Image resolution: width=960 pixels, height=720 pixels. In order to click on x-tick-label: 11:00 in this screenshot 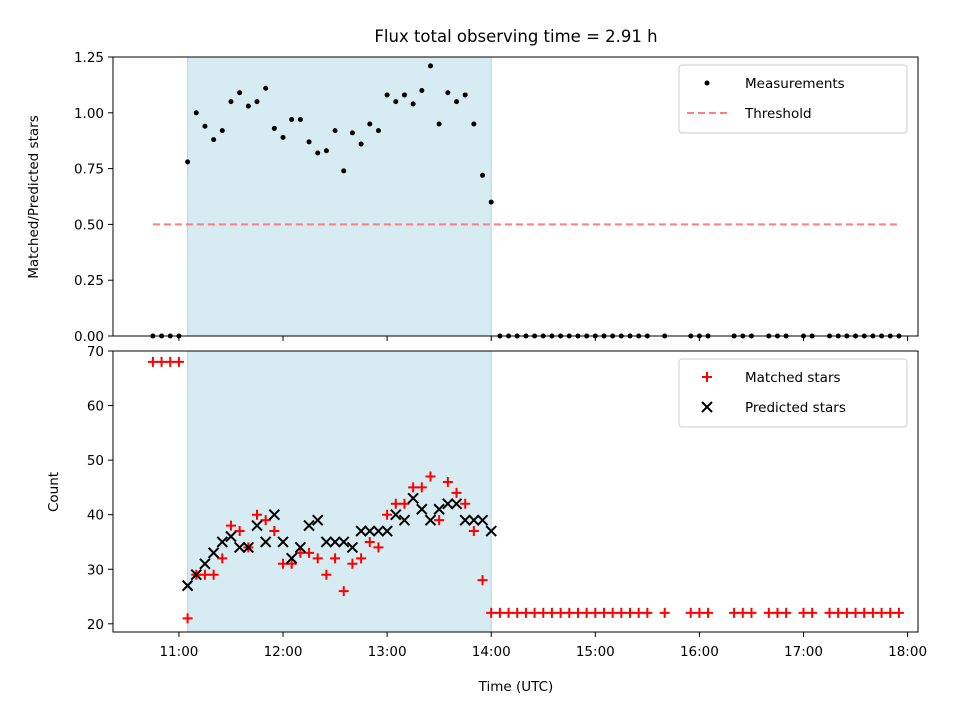, I will do `click(178, 652)`.